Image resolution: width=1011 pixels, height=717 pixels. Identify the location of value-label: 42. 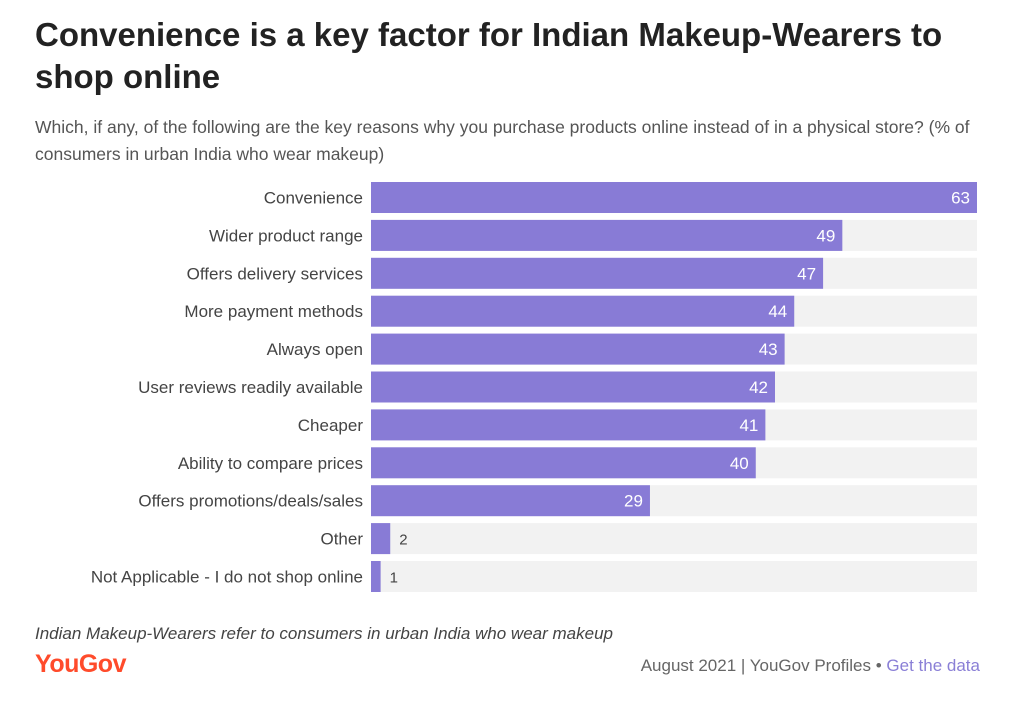
(758, 387).